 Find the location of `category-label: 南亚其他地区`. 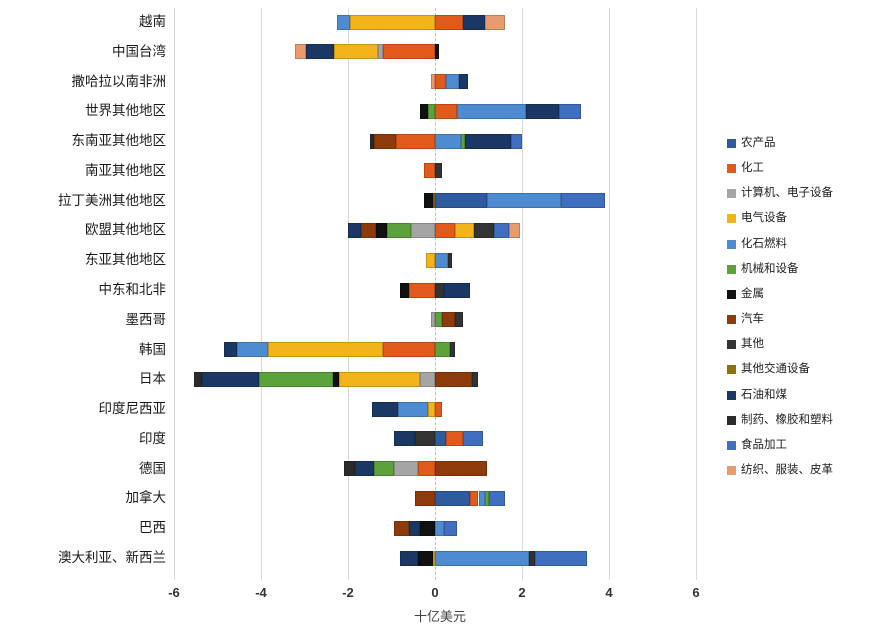

category-label: 南亚其他地区 is located at coordinates (125, 170).